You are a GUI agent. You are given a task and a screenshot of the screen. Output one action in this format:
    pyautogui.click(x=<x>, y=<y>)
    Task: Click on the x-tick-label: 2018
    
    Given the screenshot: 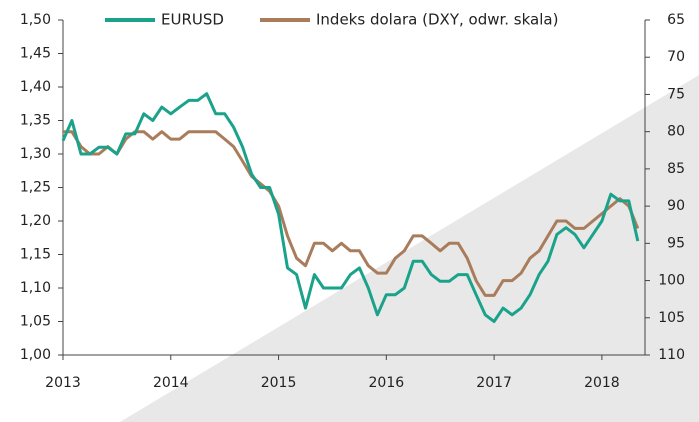 What is the action you would take?
    pyautogui.click(x=602, y=383)
    